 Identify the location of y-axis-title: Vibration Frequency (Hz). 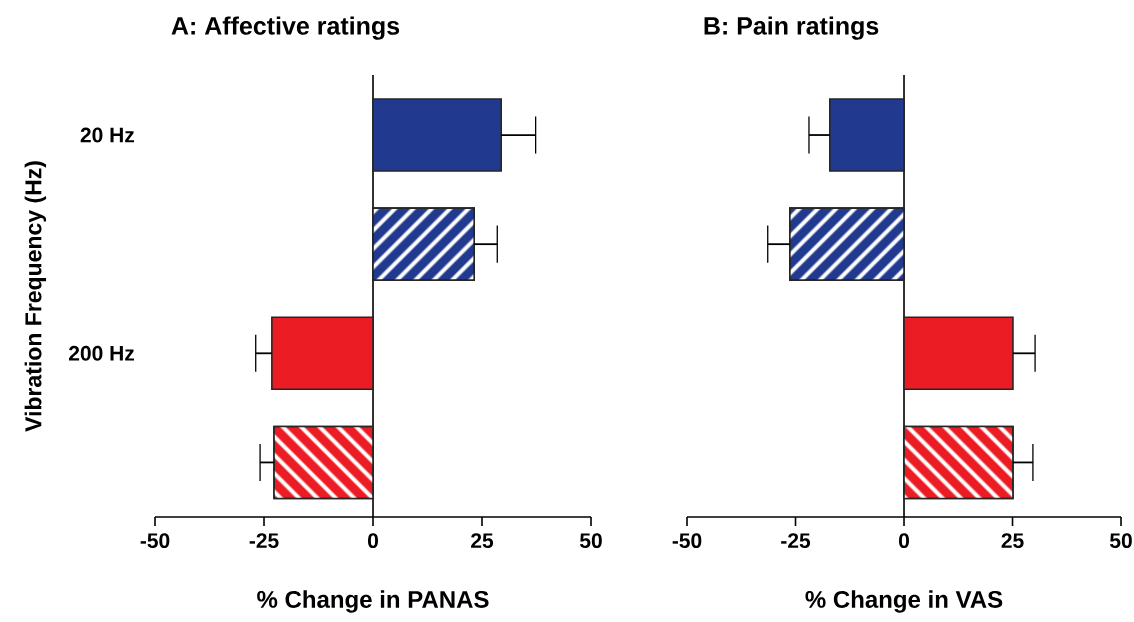
(35, 296).